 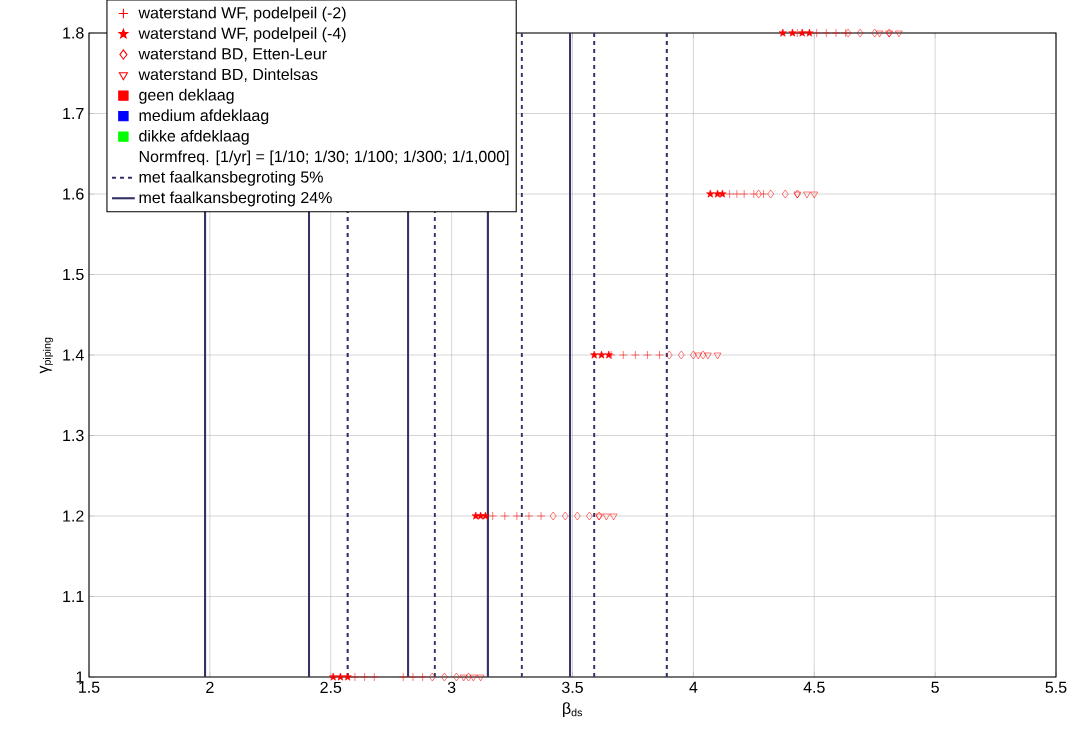 What do you see at coordinates (73, 355) in the screenshot?
I see `y-tick-label: 1.4` at bounding box center [73, 355].